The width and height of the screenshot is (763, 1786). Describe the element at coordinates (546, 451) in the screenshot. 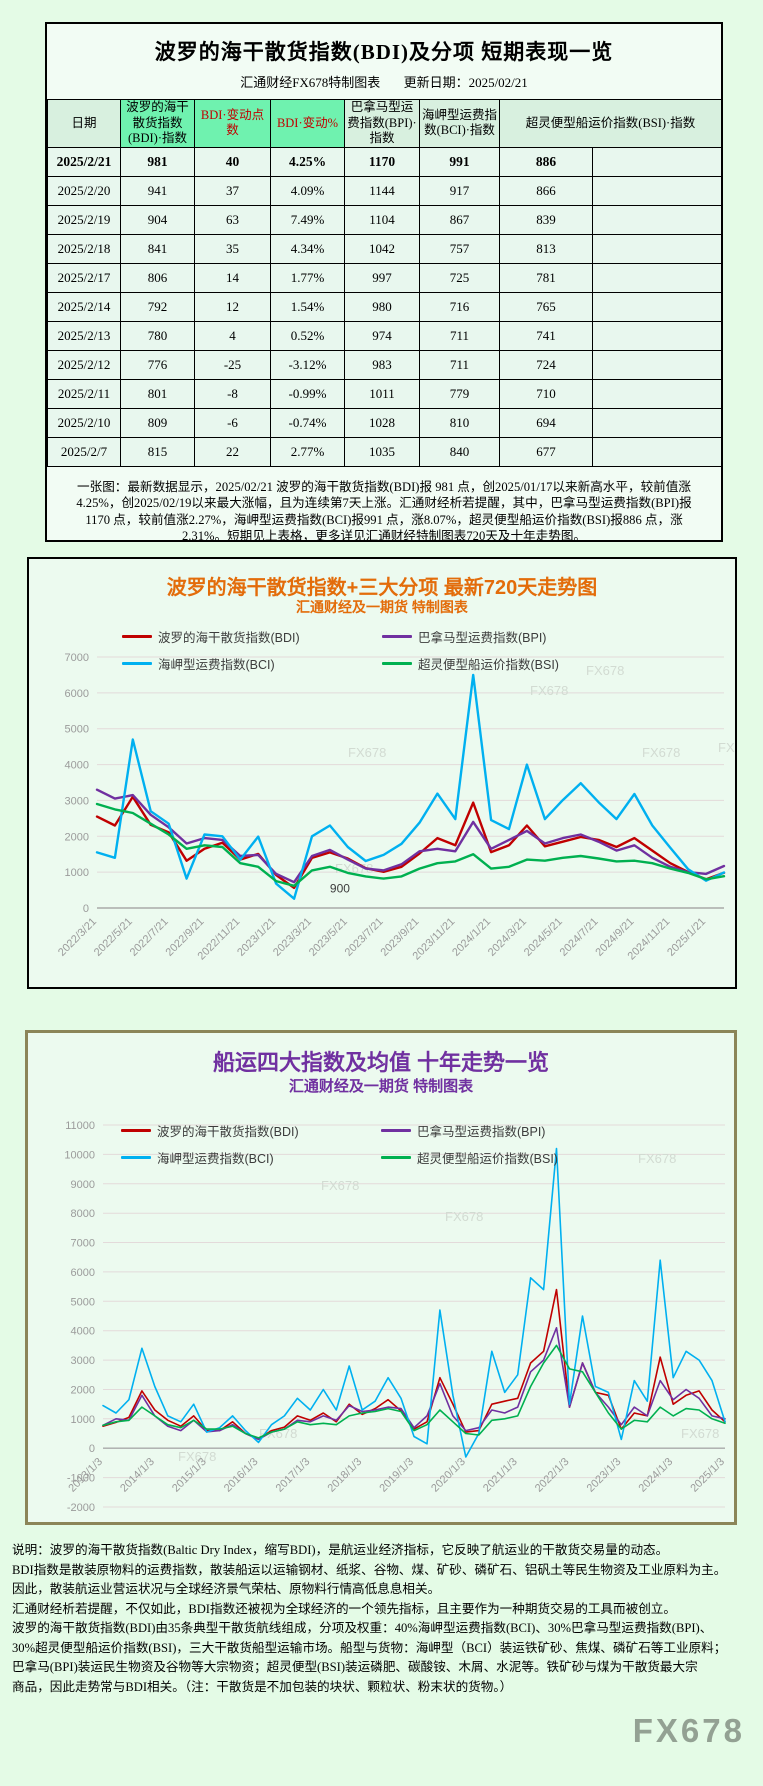

I see `table-cell: 677` at that location.